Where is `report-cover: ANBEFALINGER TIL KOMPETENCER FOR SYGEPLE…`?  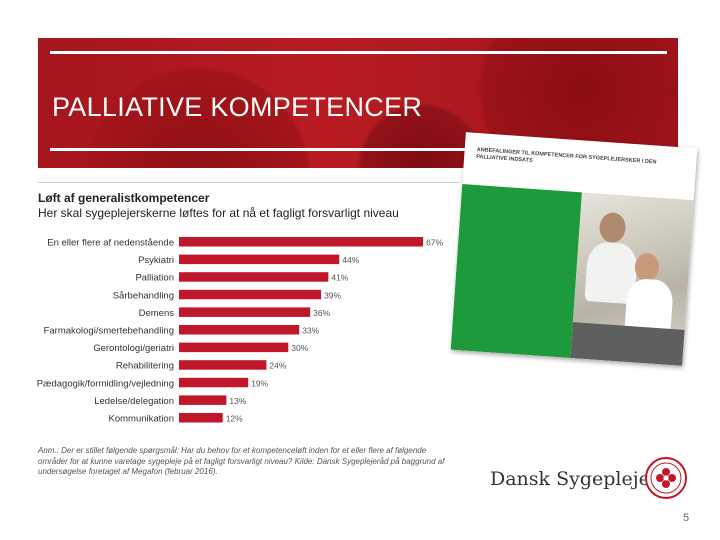
report-cover: ANBEFALINGER TIL KOMPETENCER FOR SYGEPLE… is located at coordinates (574, 249).